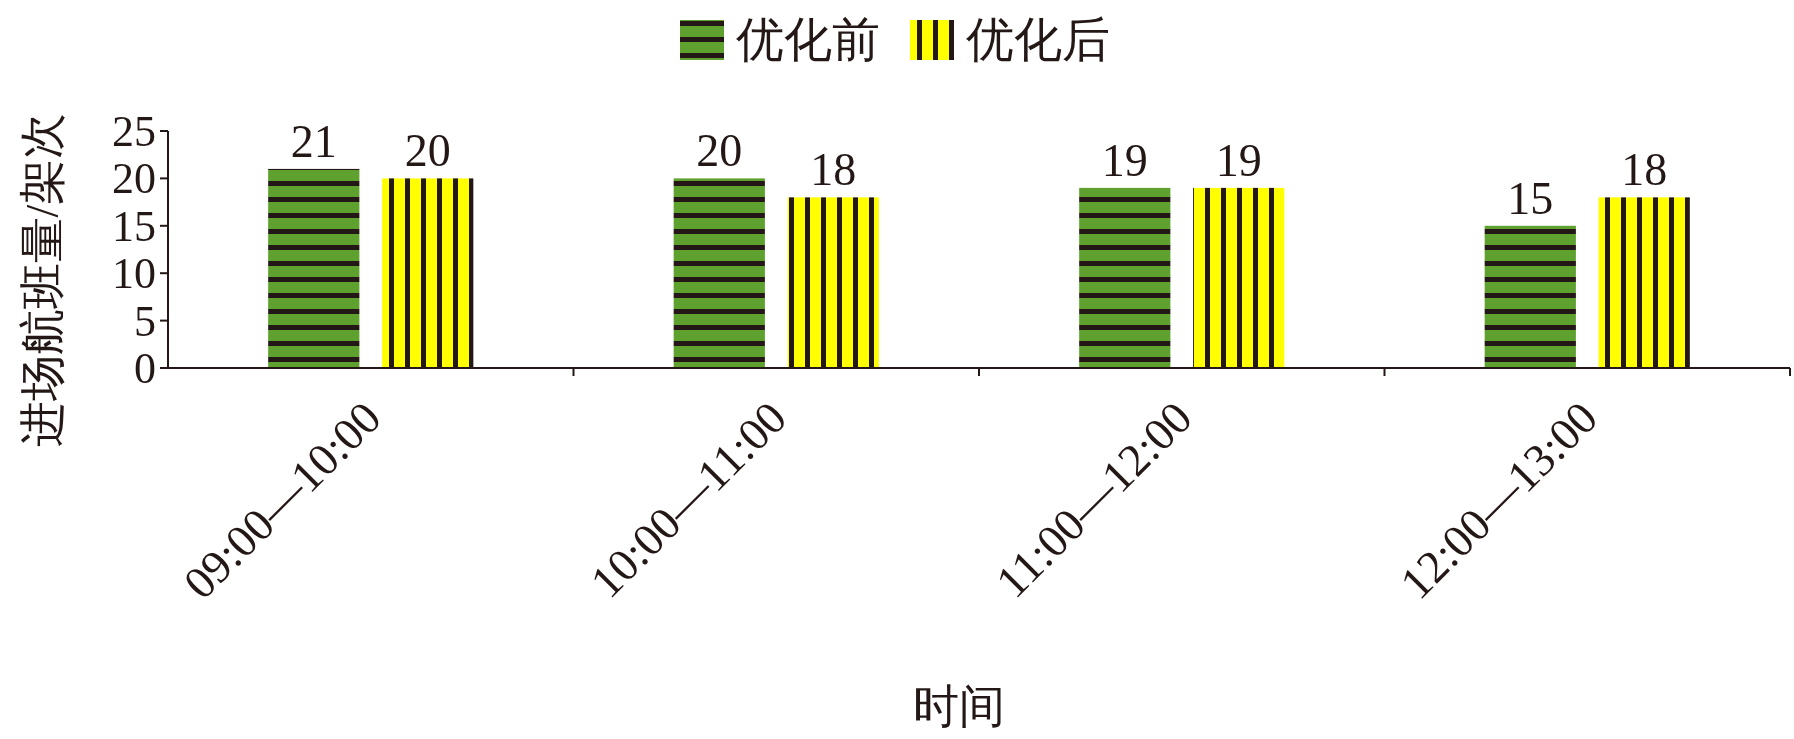 This screenshot has height=739, width=1794. I want to click on legend-label: 优化前, so click(808, 39).